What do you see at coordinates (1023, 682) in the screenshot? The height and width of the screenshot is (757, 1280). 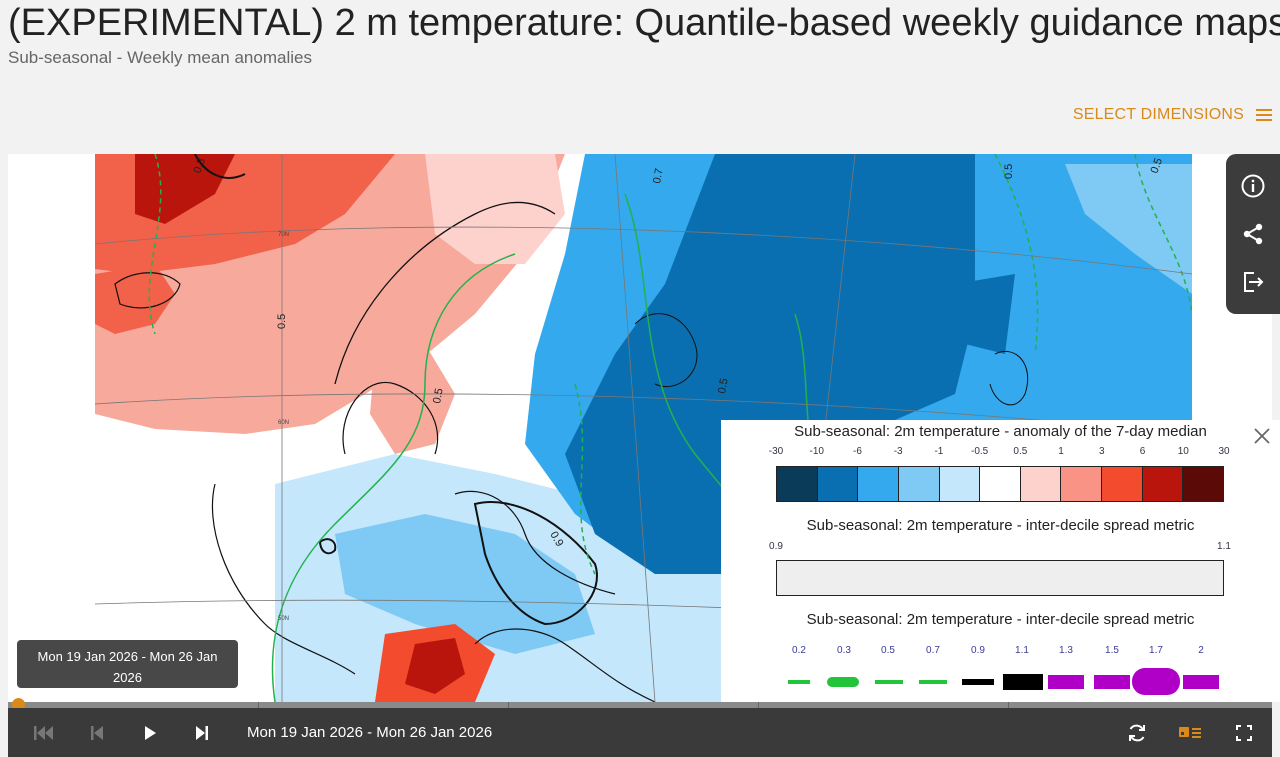 I see `contour-key-1.1` at bounding box center [1023, 682].